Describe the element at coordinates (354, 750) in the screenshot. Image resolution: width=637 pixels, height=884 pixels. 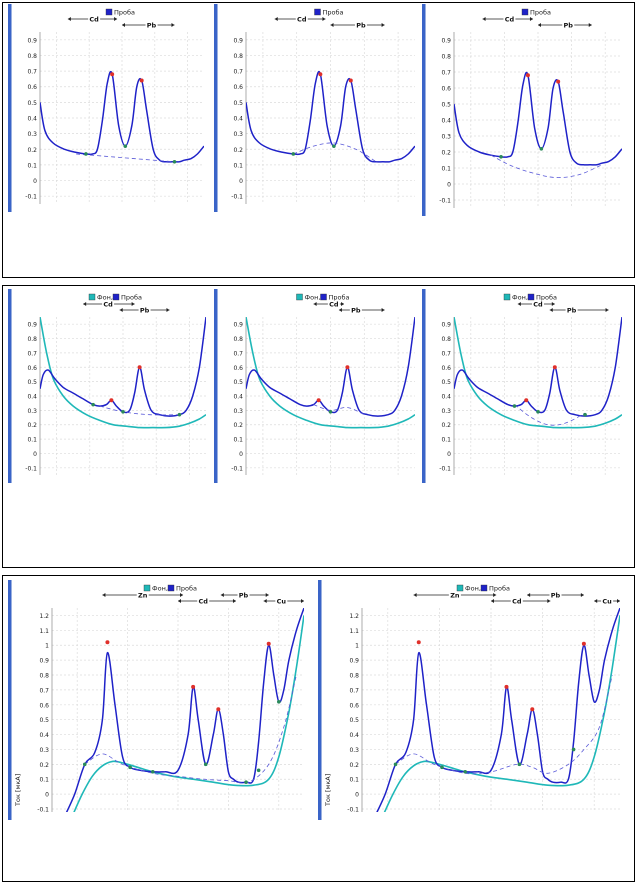
I see `y-tick-label: 0.3` at that location.